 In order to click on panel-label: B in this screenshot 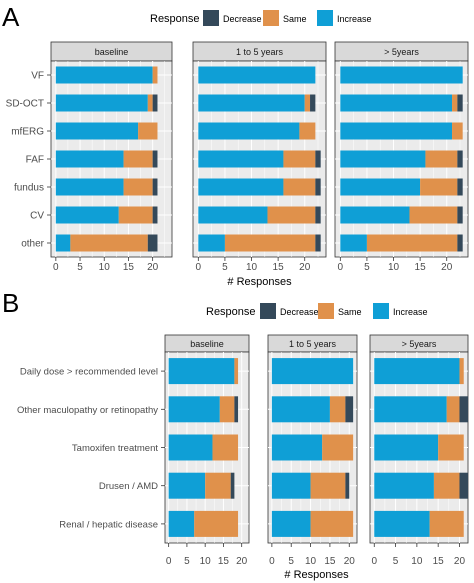, I will do `click(10, 303)`.